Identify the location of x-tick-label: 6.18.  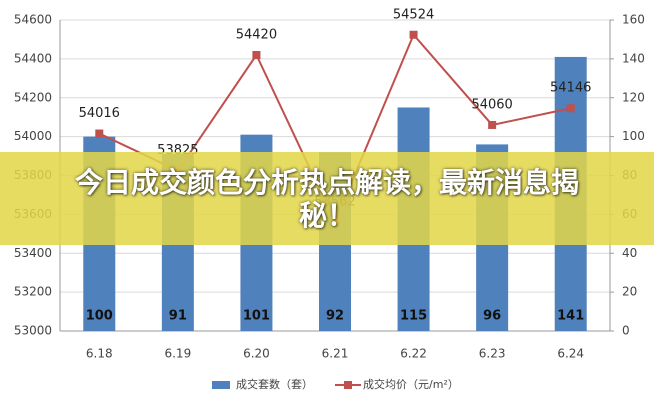
(99, 354).